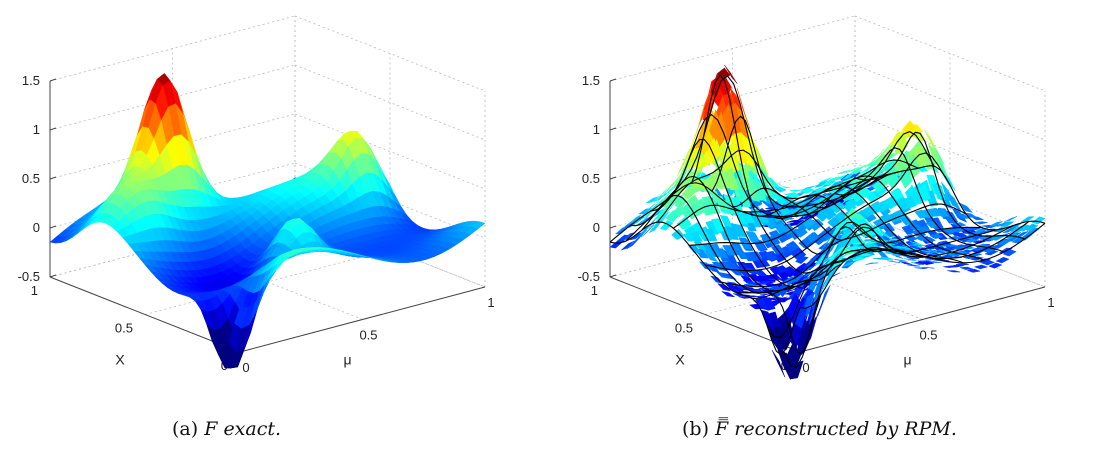  Describe the element at coordinates (34, 290) in the screenshot. I see `x-tick-label: 1` at that location.